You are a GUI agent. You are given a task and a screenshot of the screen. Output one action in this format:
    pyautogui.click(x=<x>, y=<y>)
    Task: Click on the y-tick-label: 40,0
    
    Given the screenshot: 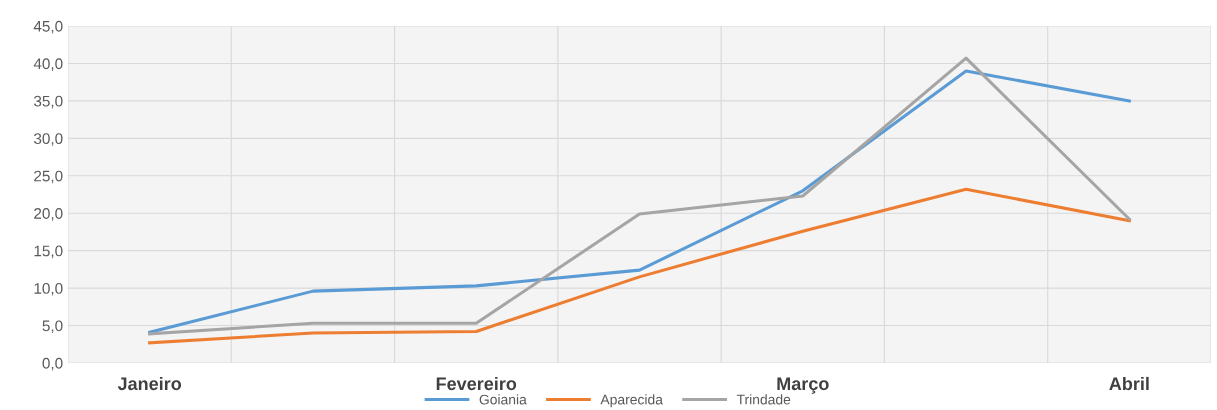 What is the action you would take?
    pyautogui.click(x=48, y=64)
    